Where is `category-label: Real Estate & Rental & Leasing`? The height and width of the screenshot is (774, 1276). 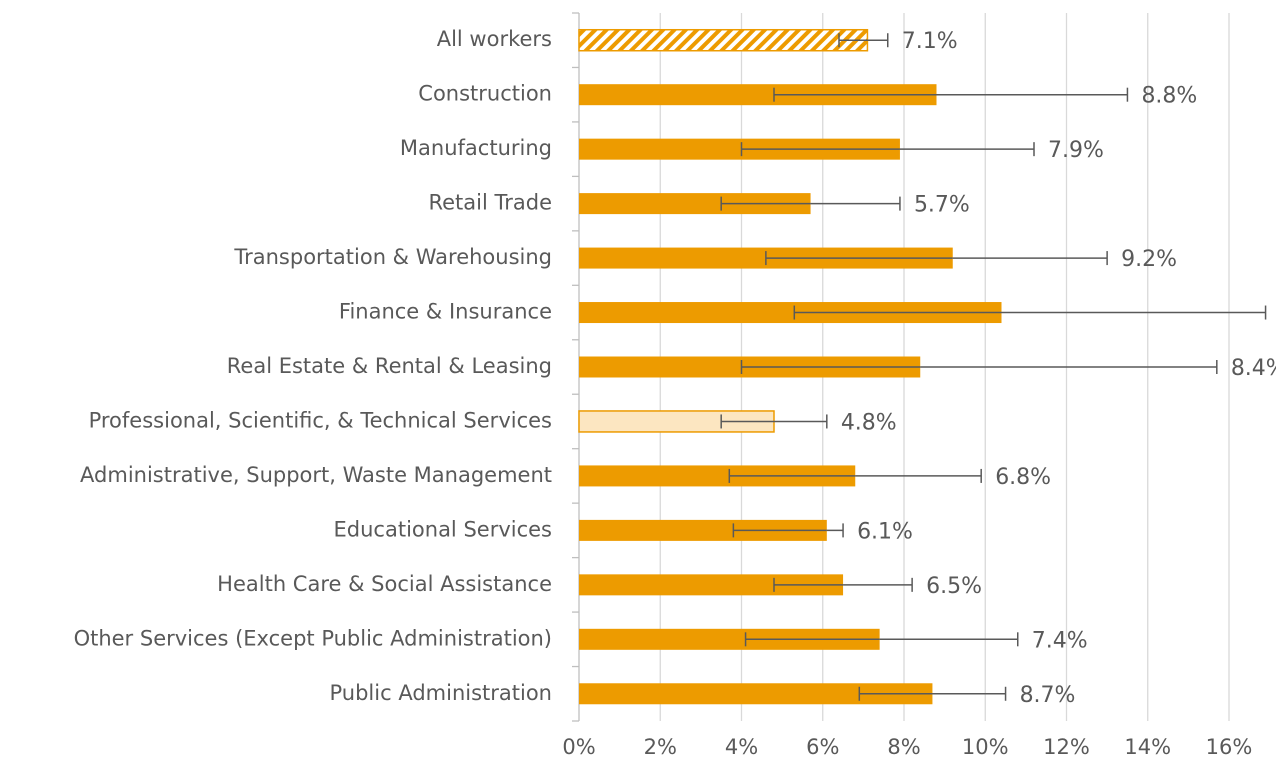
category-label: Real Estate & Rental & Leasing is located at coordinates (389, 366).